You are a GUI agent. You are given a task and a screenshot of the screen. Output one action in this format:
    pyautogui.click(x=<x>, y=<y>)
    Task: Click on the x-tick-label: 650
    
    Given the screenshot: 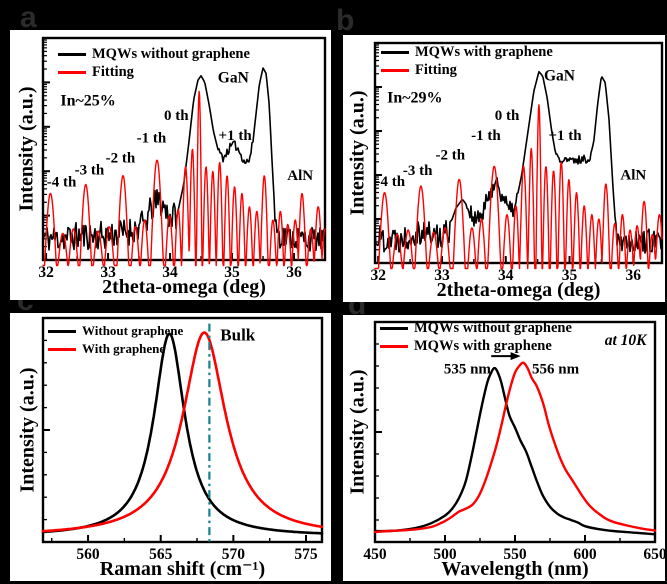 What is the action you would take?
    pyautogui.click(x=654, y=554)
    